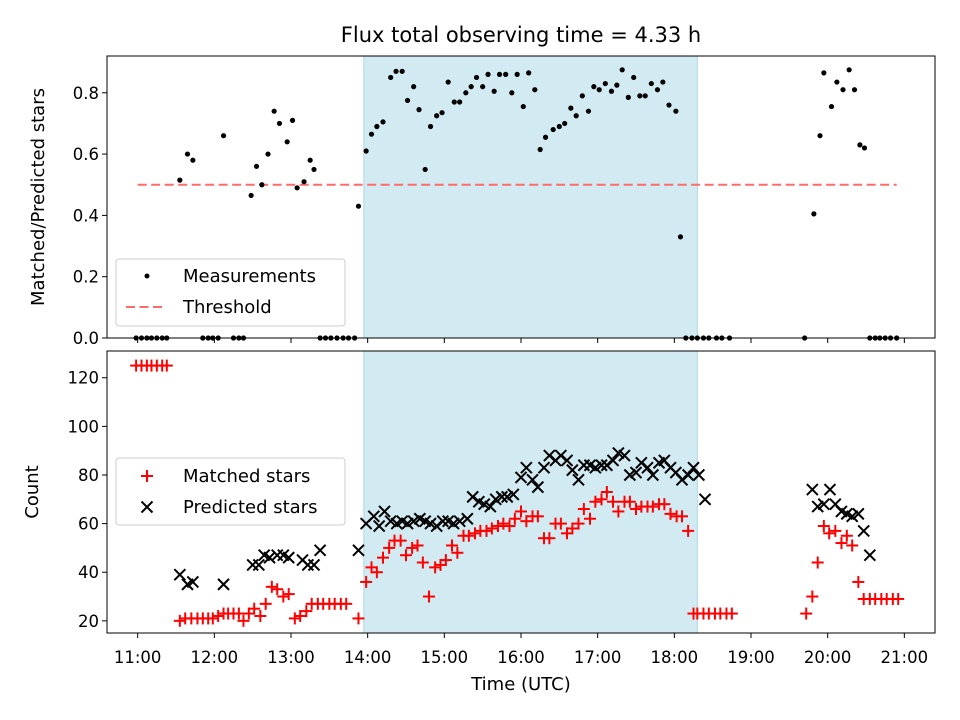 This screenshot has height=720, width=960. I want to click on x-tick-label: 16:00, so click(521, 657).